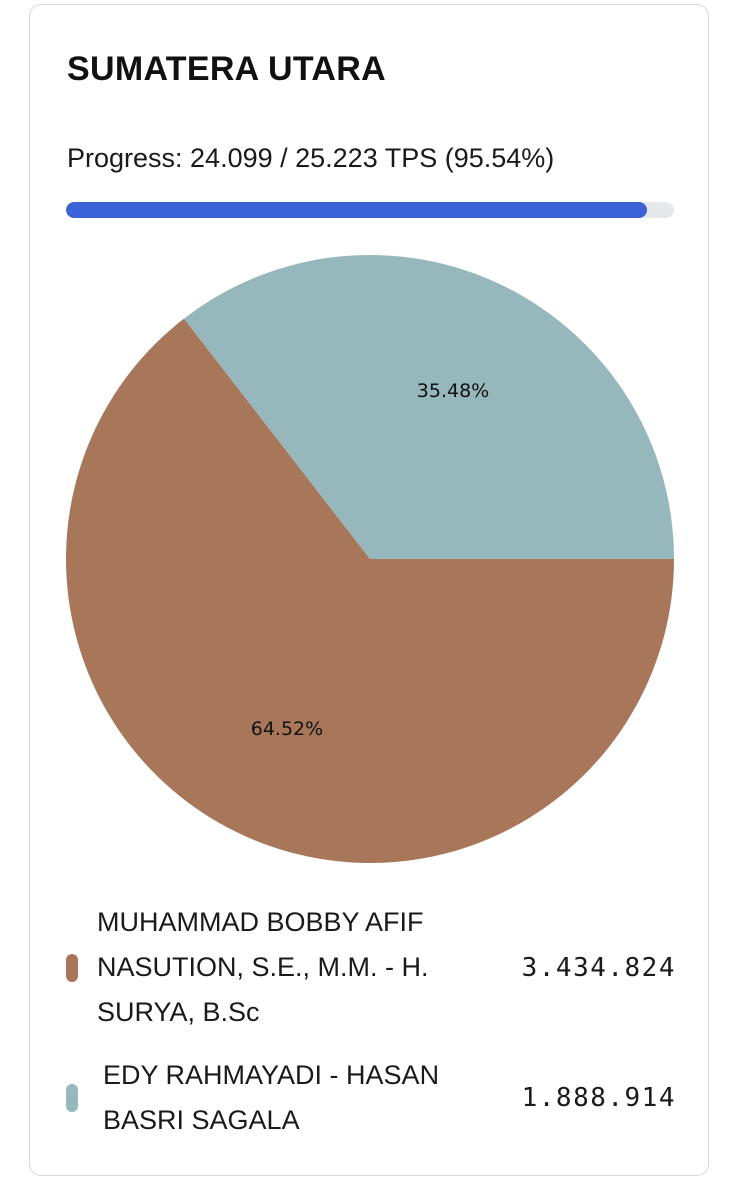 This screenshot has width=737, height=1200. Describe the element at coordinates (453, 391) in the screenshot. I see `slice-percent-label: 35.48%` at that location.